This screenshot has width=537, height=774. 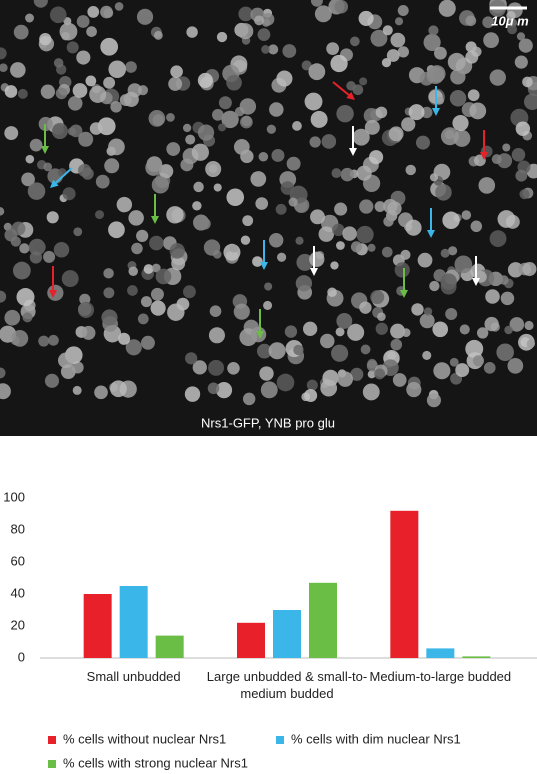 I want to click on y-tick-label: 40, so click(x=18, y=592).